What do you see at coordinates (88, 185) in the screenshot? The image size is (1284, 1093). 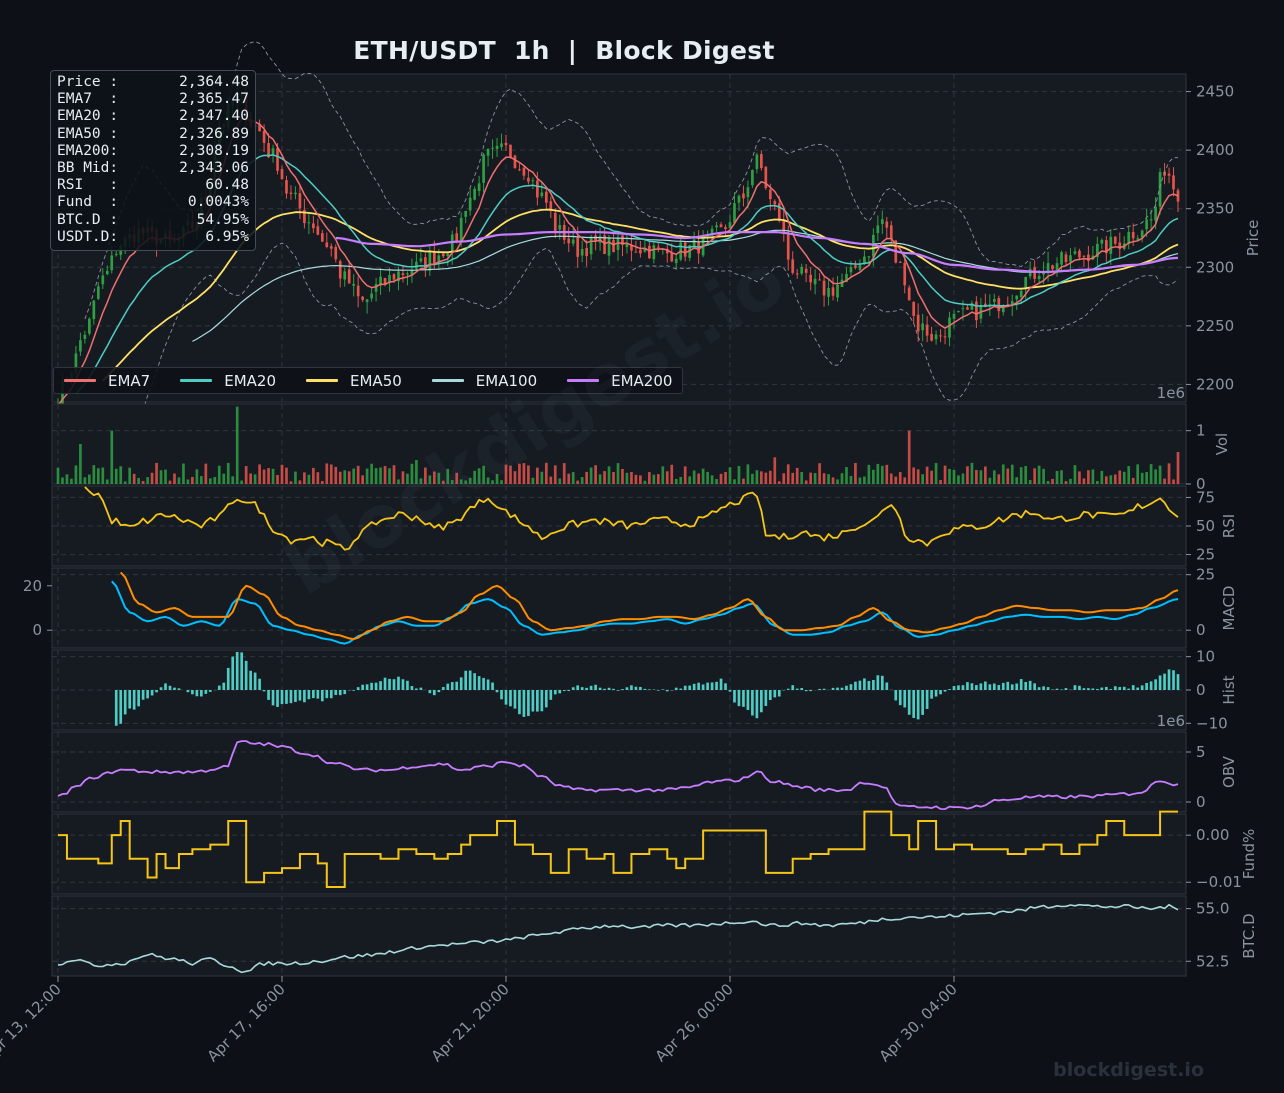 I see `info-label: RSI :` at bounding box center [88, 185].